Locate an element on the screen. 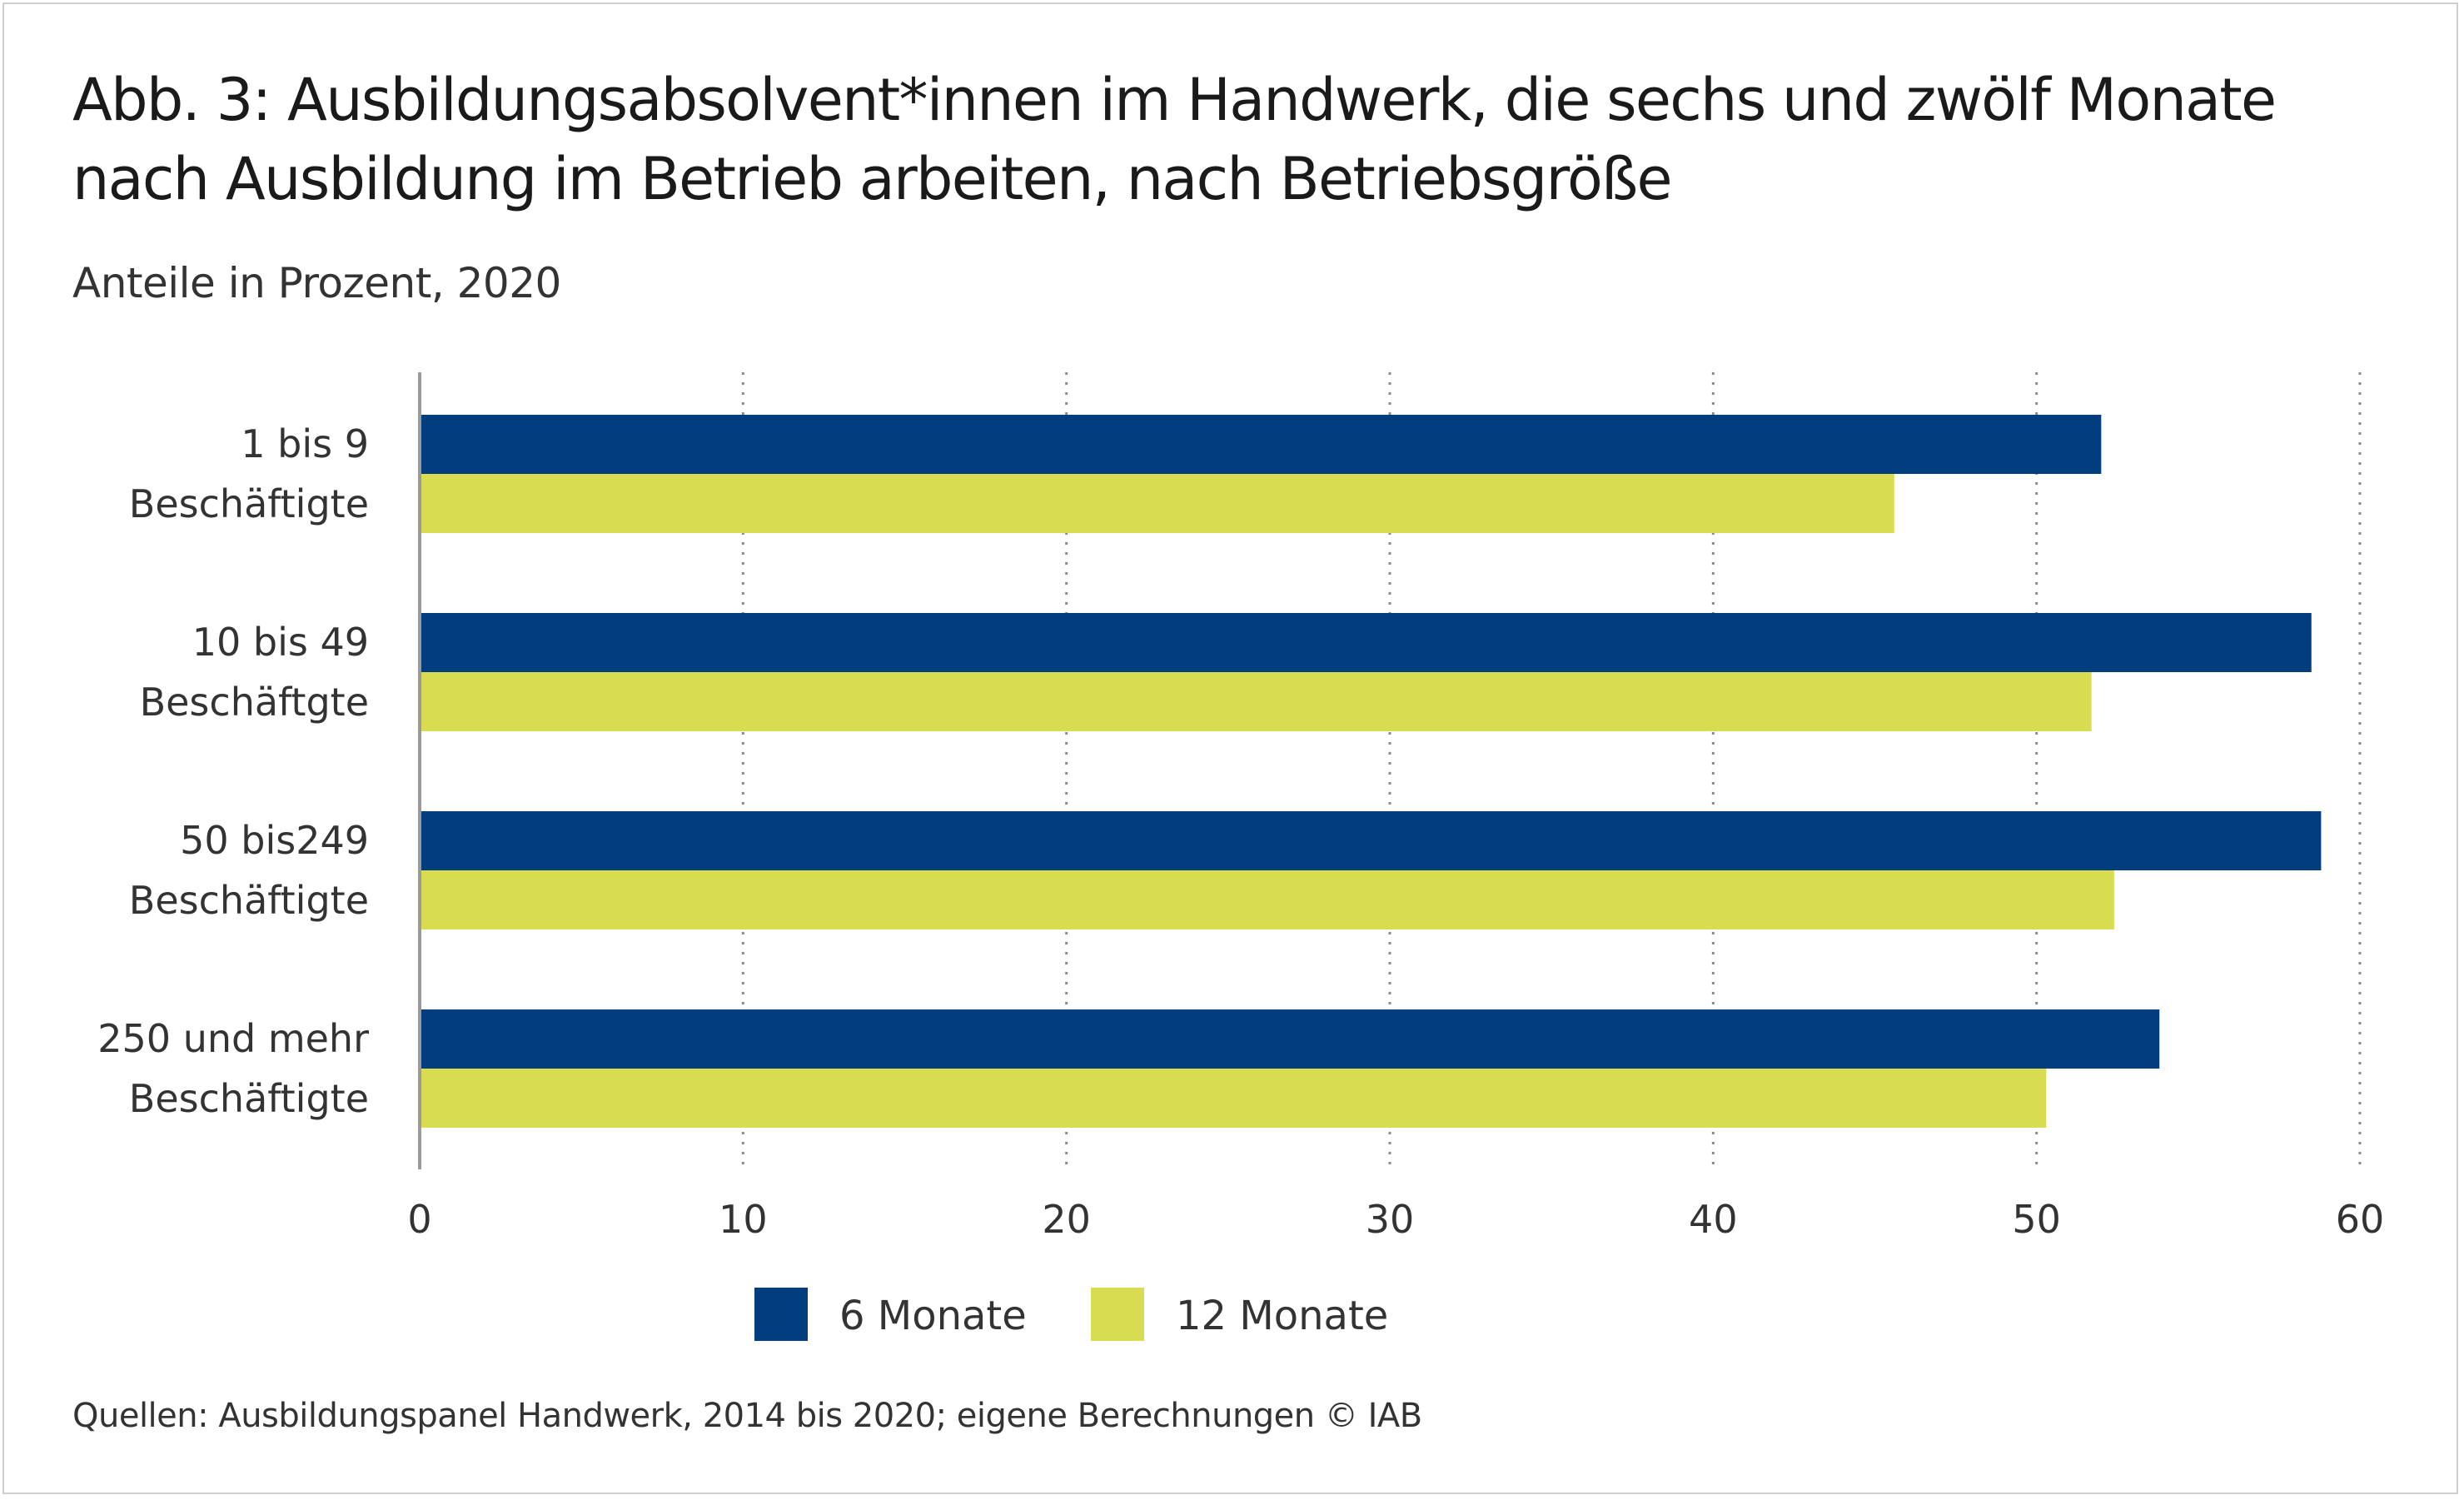  x-tick-label-40: 40 is located at coordinates (1713, 1220).